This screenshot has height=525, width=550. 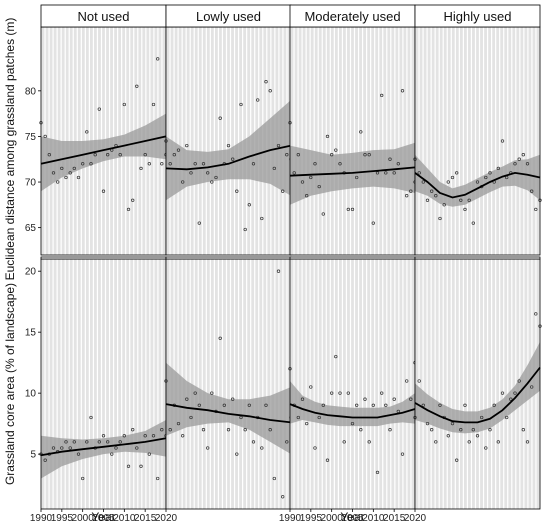 I want to click on y-tick-label: 70, so click(x=31, y=183).